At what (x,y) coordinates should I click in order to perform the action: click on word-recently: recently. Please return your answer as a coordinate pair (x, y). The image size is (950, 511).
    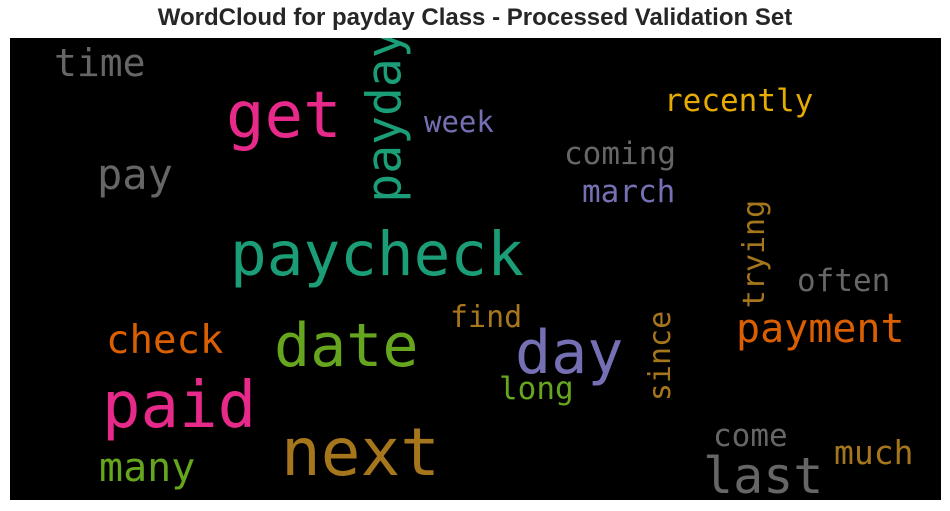
    Looking at the image, I should click on (739, 101).